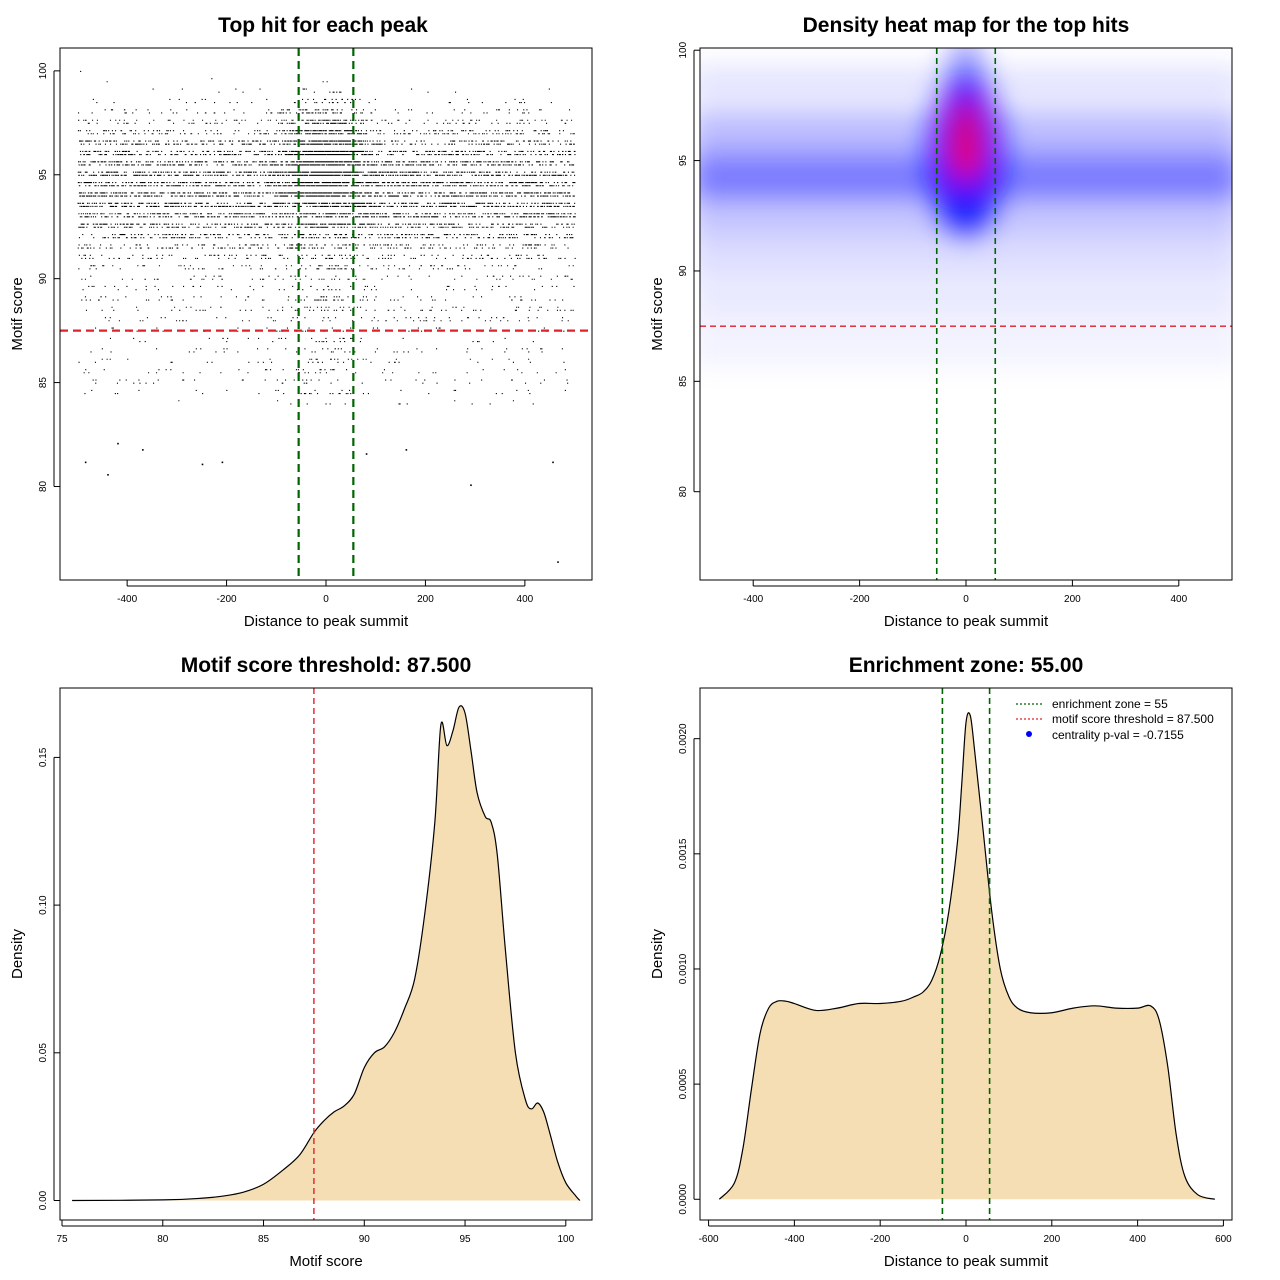 The width and height of the screenshot is (1280, 1280). I want to click on legend-label-threshold: motif score threshold = 87.500, so click(1133, 719).